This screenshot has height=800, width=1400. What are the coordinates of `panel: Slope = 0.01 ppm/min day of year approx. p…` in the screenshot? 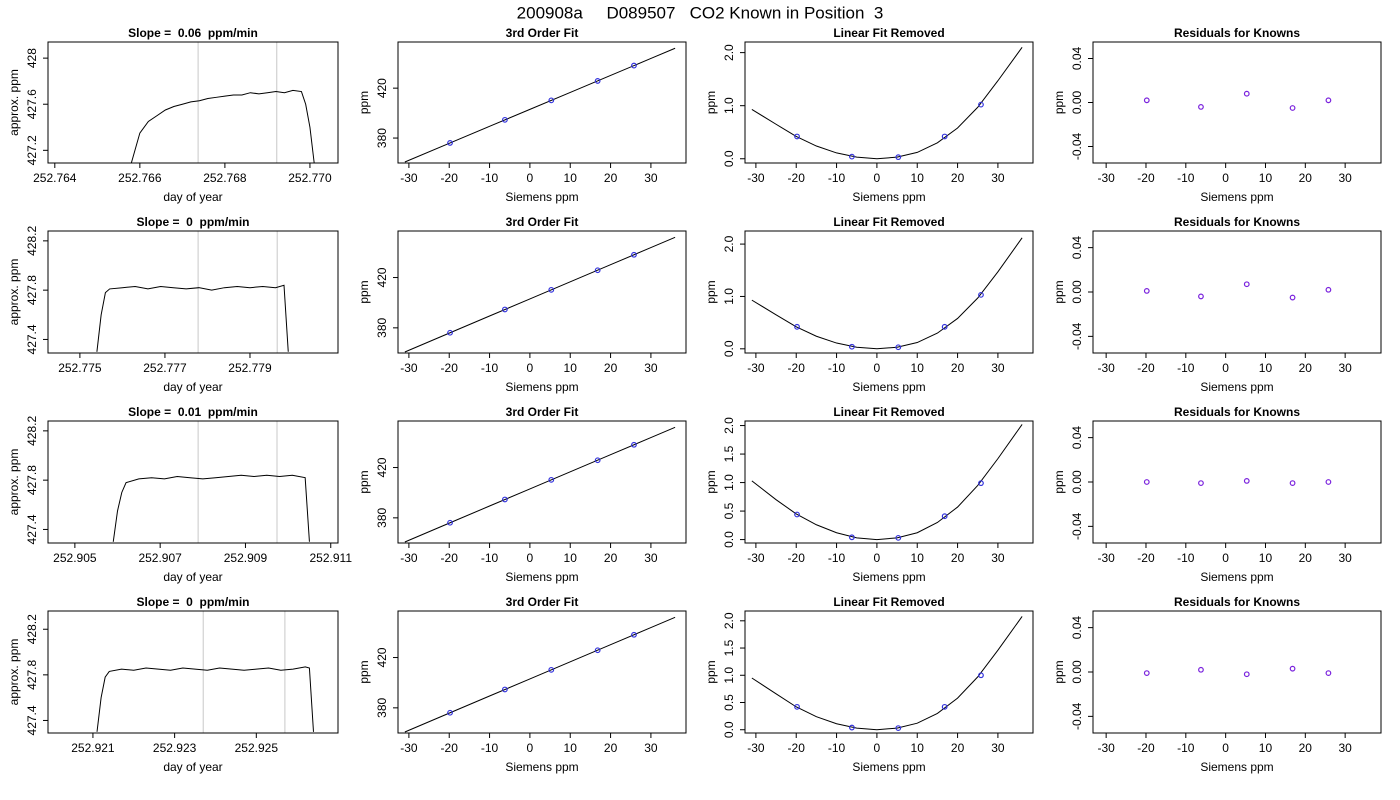 It's located at (179, 494).